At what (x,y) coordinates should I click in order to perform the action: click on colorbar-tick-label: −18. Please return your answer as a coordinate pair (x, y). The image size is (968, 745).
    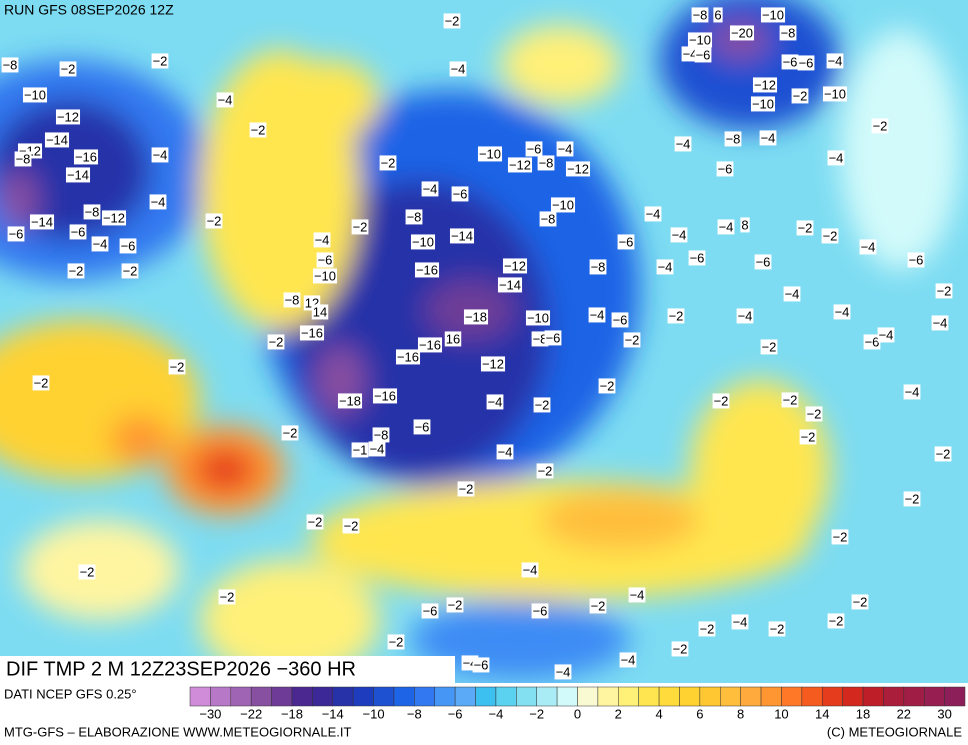
    Looking at the image, I should click on (292, 713).